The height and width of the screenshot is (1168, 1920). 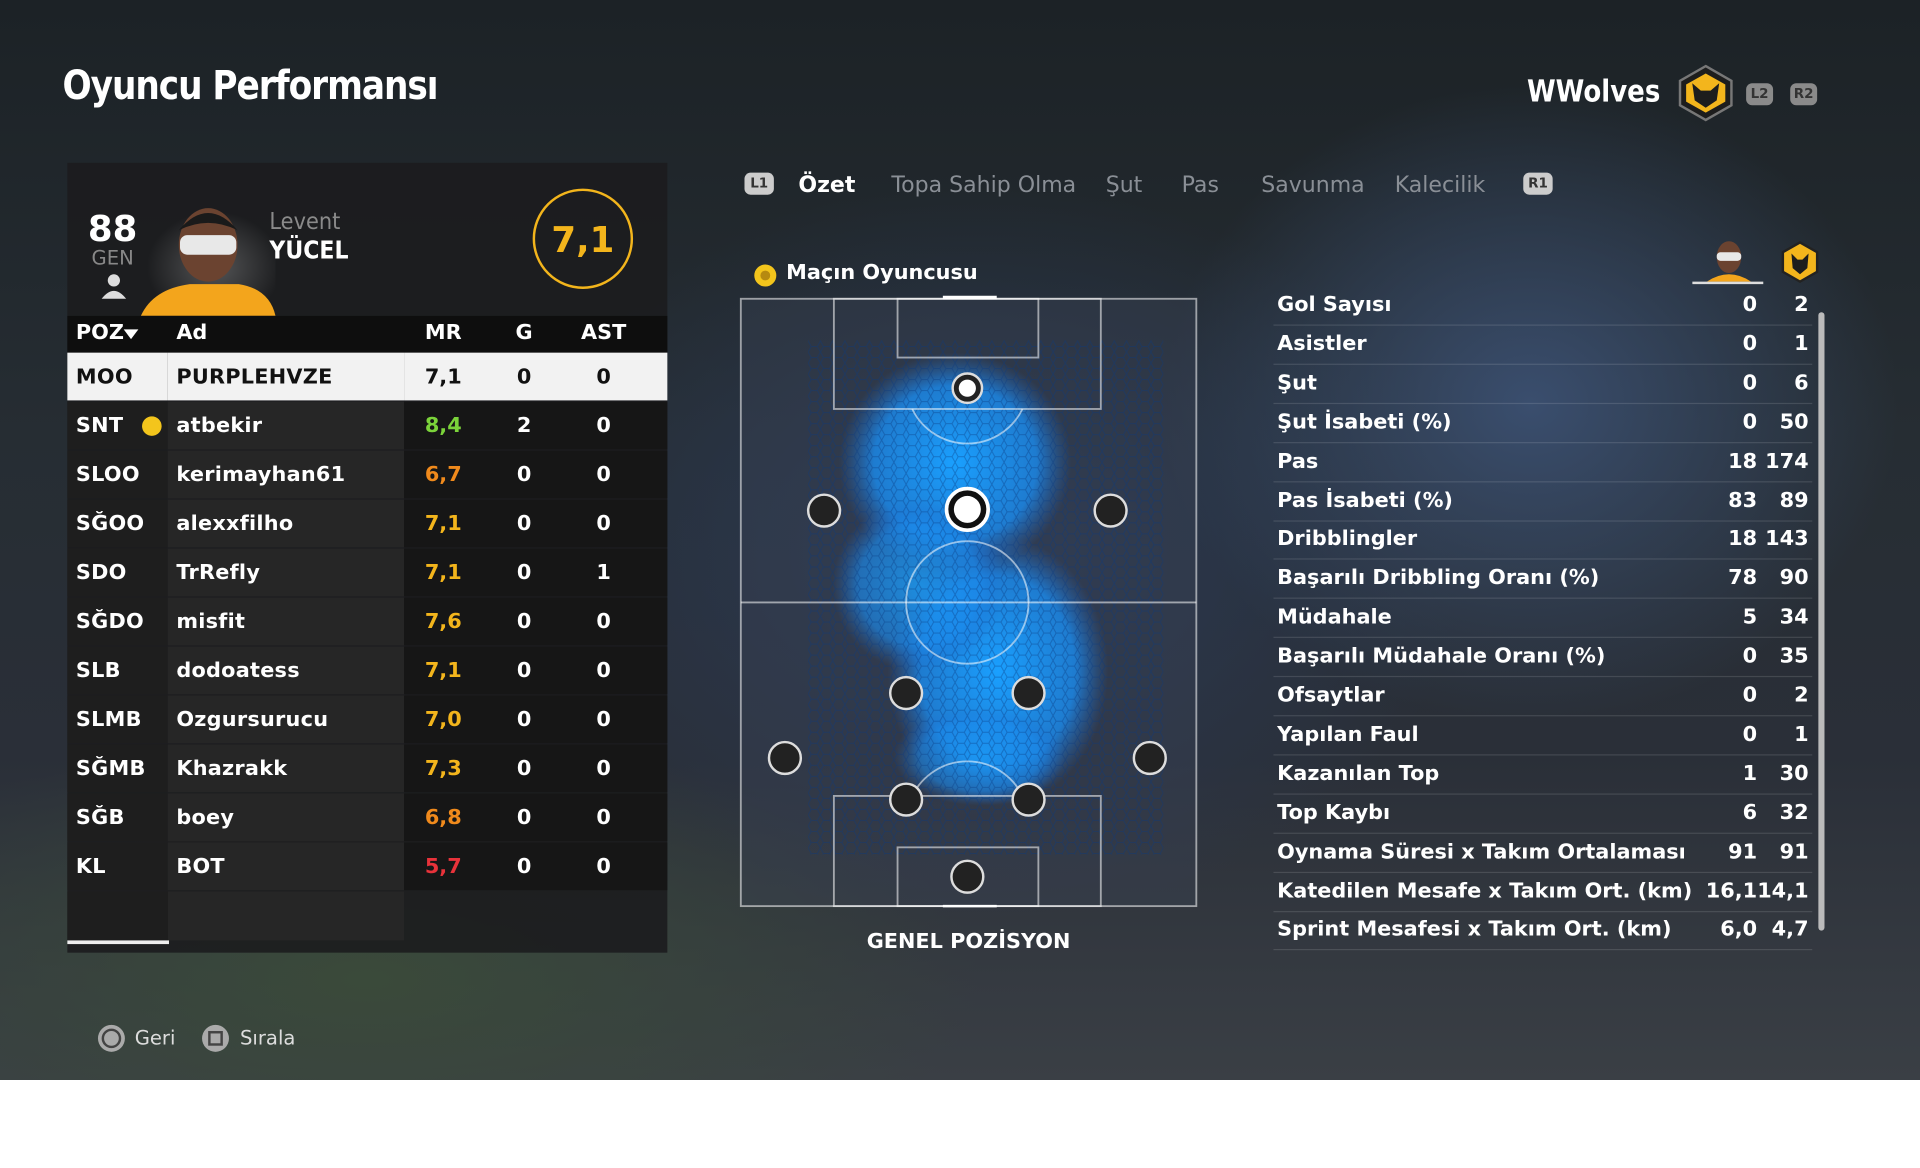 What do you see at coordinates (1760, 94) in the screenshot?
I see `l2-button: L2` at bounding box center [1760, 94].